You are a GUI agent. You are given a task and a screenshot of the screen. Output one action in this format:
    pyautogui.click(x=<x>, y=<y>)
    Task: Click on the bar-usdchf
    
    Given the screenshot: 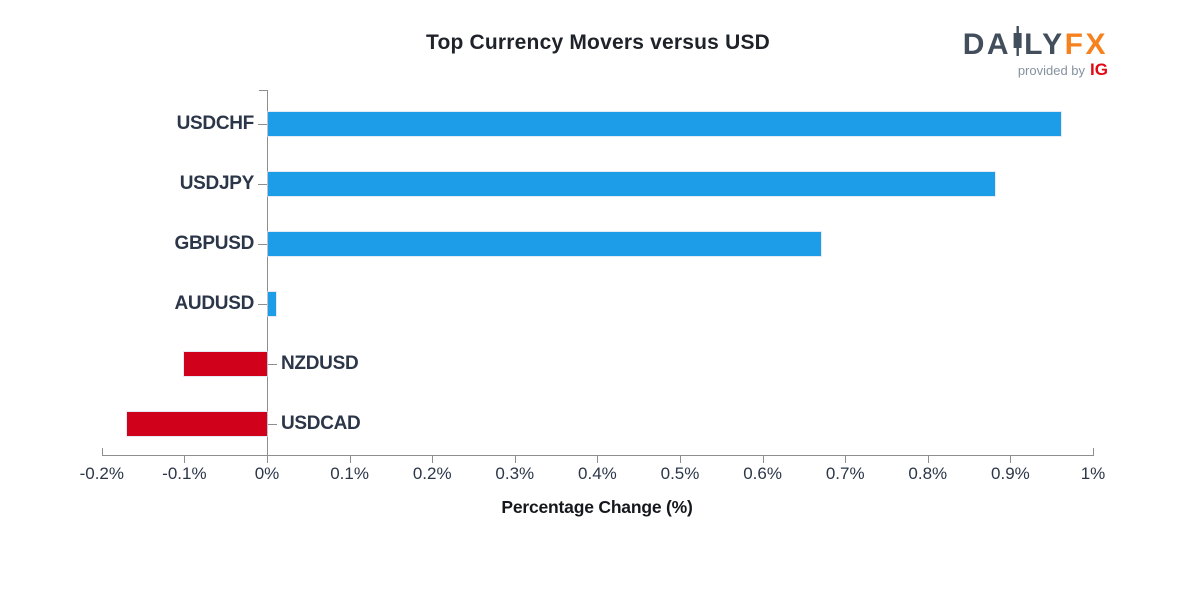 What is the action you would take?
    pyautogui.click(x=664, y=124)
    